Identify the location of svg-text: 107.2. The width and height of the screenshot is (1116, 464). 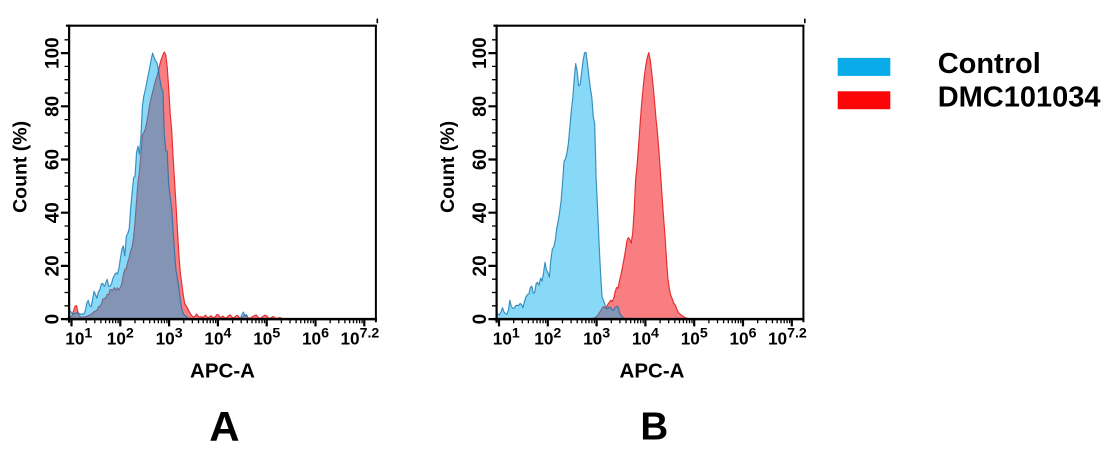
(787, 336).